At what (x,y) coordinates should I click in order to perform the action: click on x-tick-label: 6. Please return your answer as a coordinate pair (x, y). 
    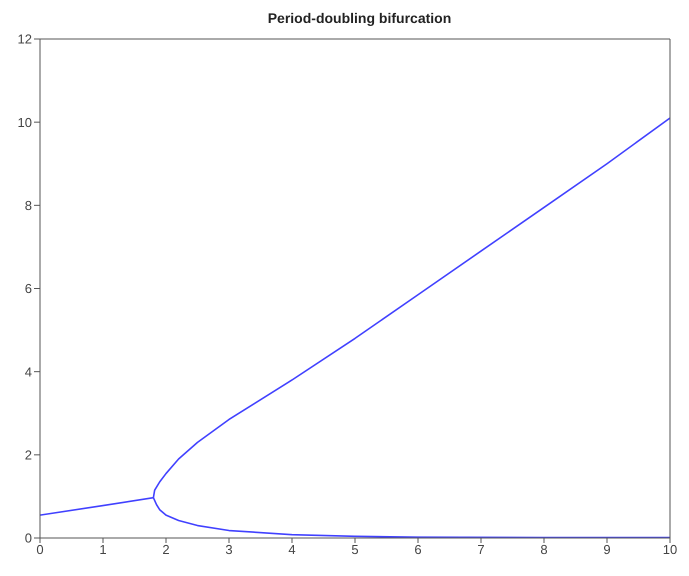
    Looking at the image, I should click on (418, 550).